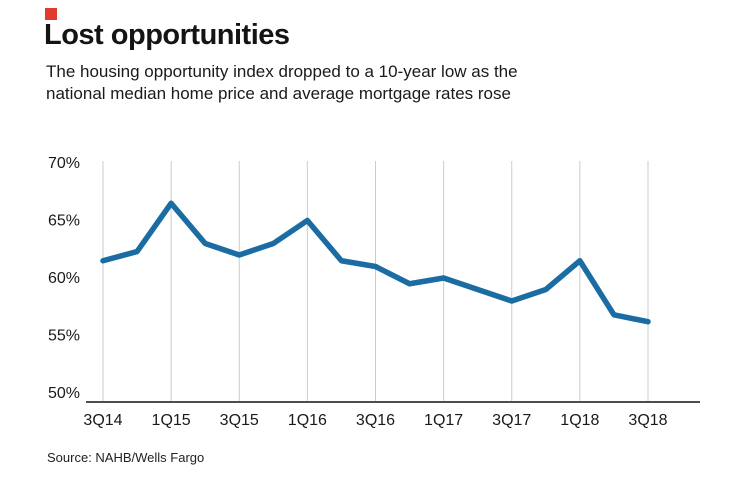 The height and width of the screenshot is (482, 740). What do you see at coordinates (64, 163) in the screenshot?
I see `y-tick-label: 70%` at bounding box center [64, 163].